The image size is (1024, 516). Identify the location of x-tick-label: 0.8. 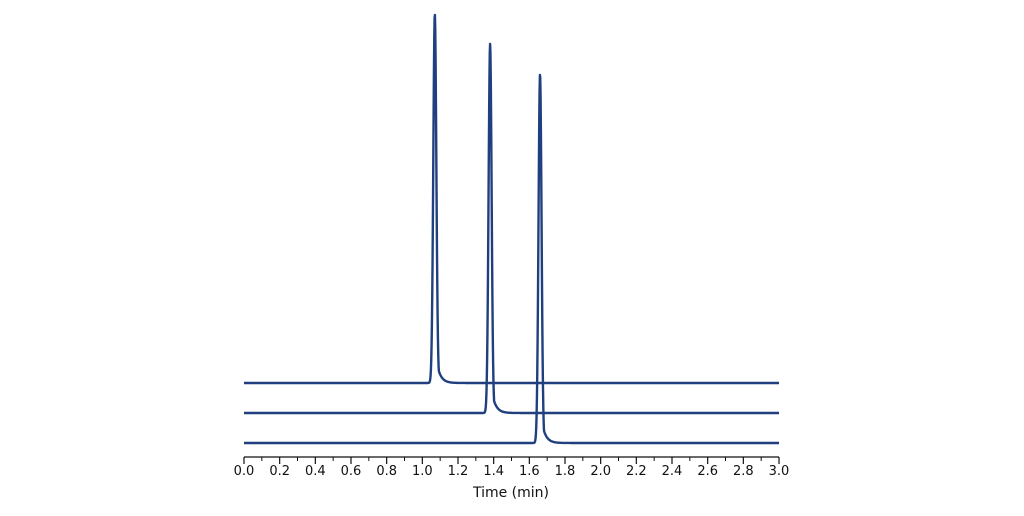
(386, 471).